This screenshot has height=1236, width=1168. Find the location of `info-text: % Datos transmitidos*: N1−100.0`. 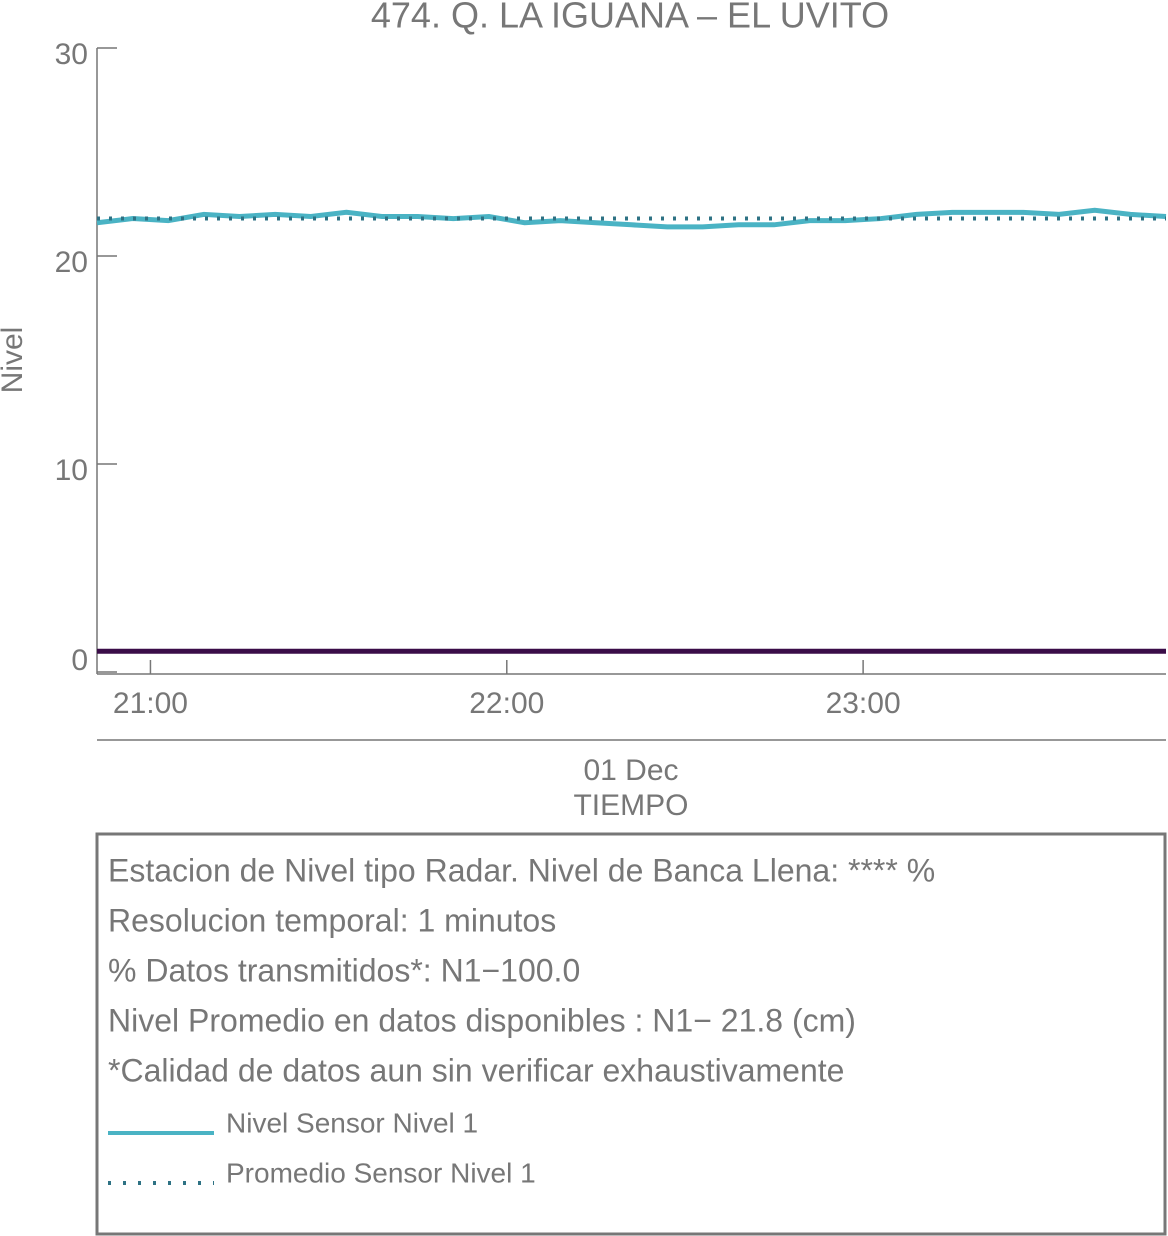

info-text: % Datos transmitidos*: N1−100.0 is located at coordinates (344, 970).